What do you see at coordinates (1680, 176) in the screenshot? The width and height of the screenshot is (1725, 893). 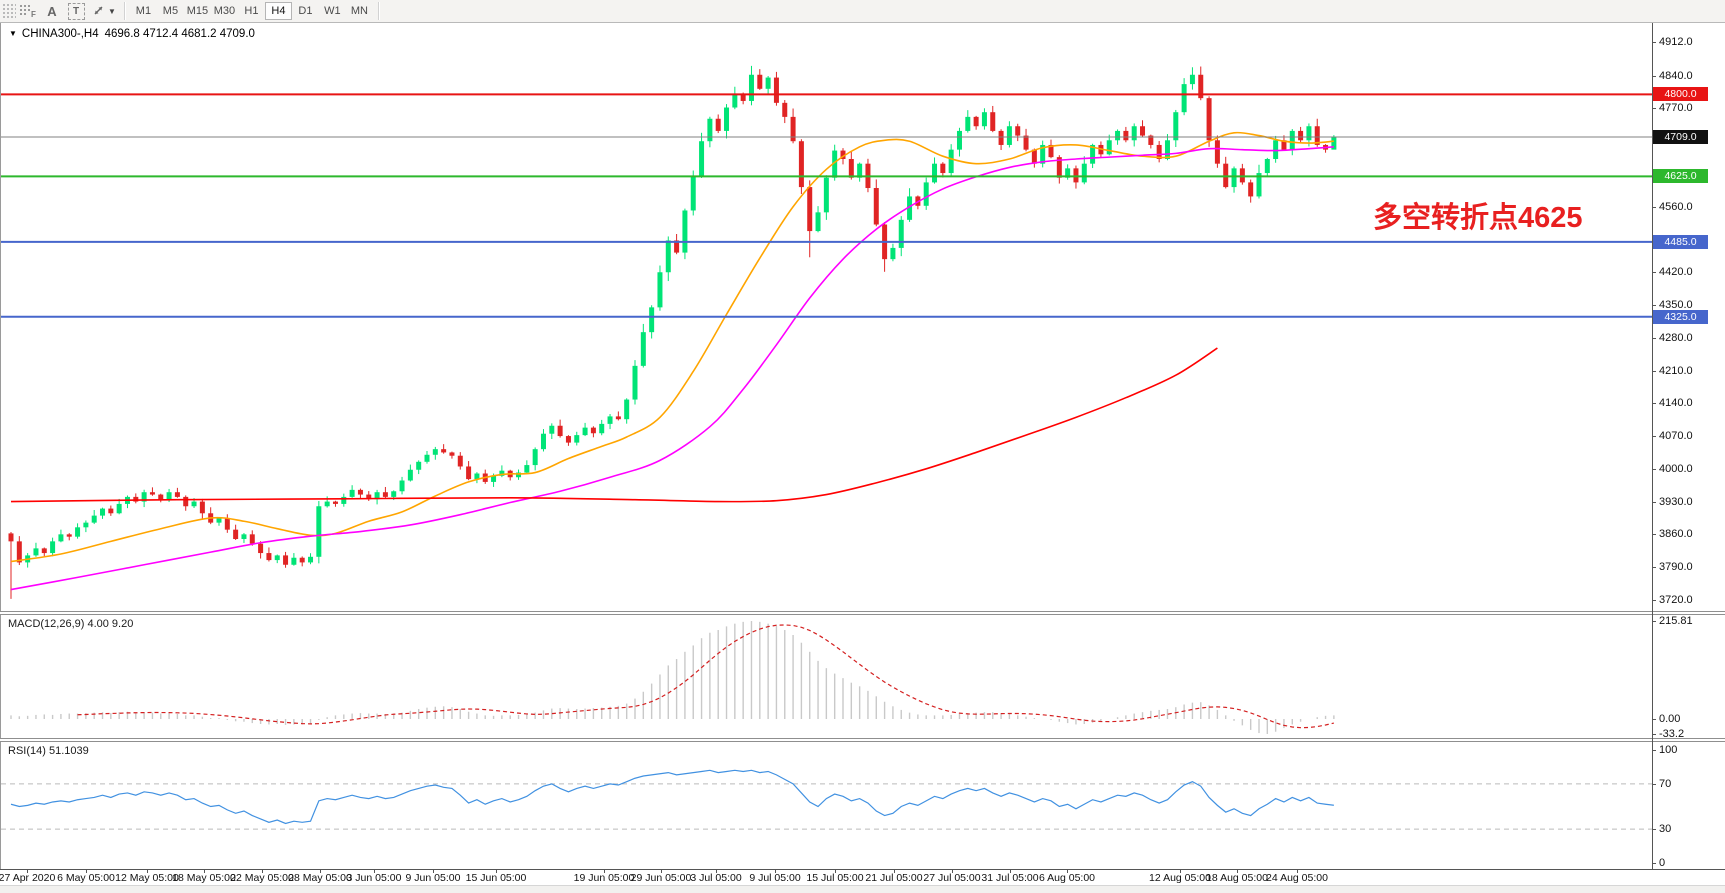 I see `price-badge-4625.0: 4625.0` at bounding box center [1680, 176].